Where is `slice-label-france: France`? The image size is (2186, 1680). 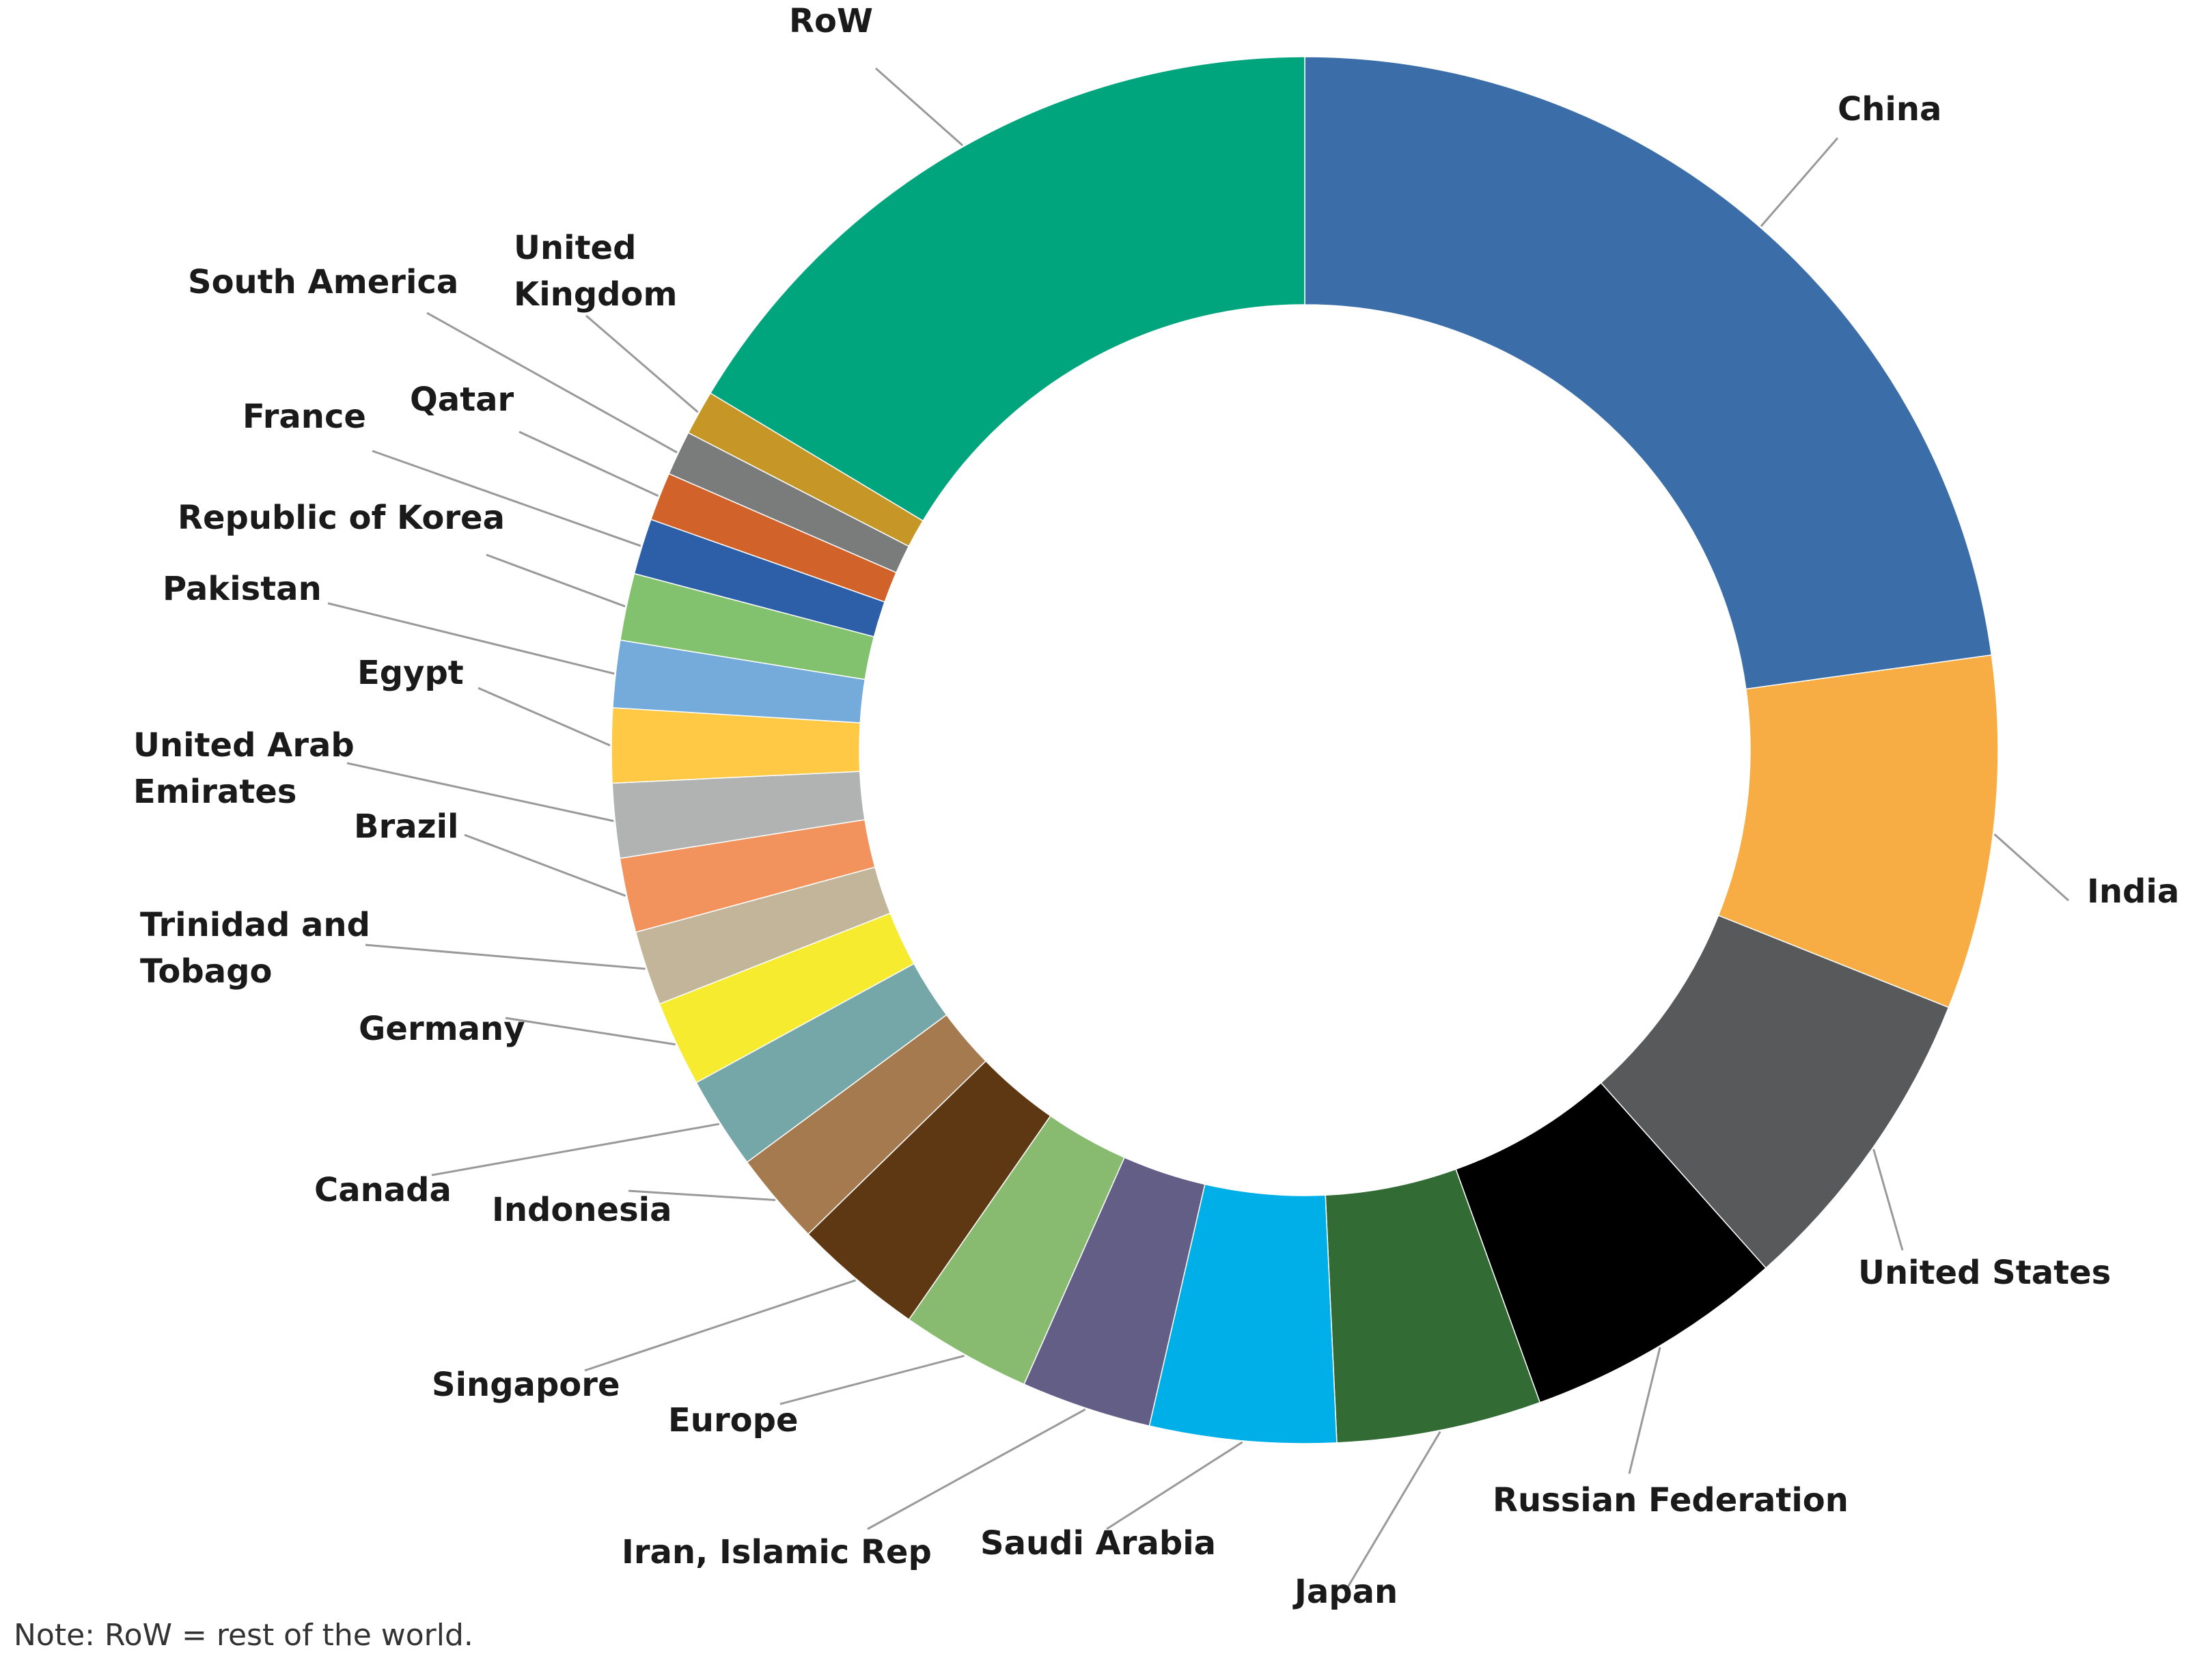 slice-label-france: France is located at coordinates (304, 417).